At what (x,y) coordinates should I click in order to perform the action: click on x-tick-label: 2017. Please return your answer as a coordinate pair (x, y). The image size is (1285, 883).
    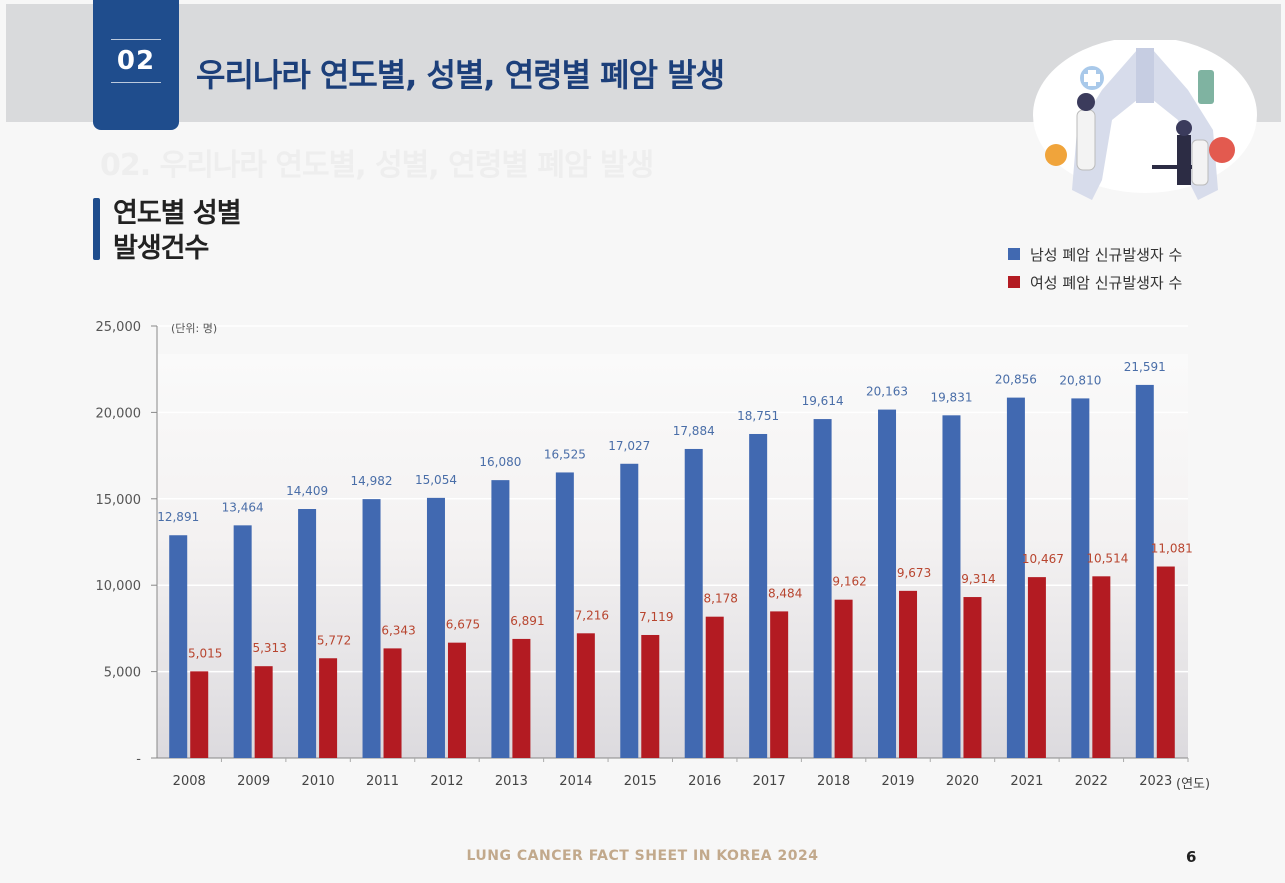
    Looking at the image, I should click on (769, 781).